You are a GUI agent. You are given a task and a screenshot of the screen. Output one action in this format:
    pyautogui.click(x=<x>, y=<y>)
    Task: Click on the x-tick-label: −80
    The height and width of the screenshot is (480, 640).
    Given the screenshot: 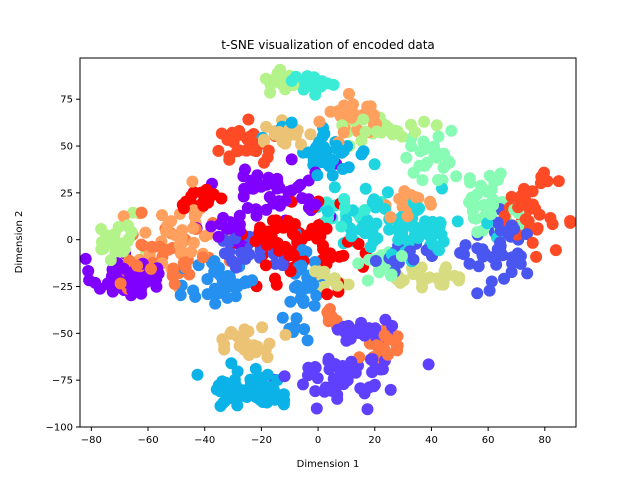 What is the action you would take?
    pyautogui.click(x=91, y=440)
    